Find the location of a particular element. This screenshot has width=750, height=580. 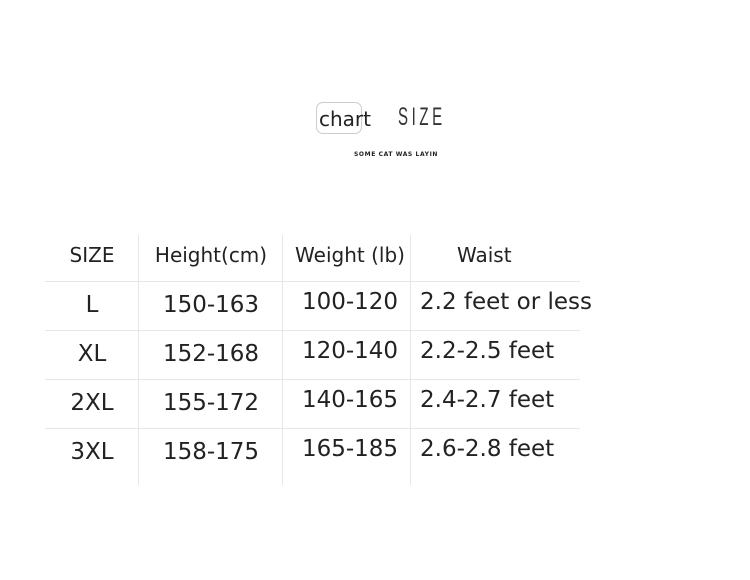

table-cell: 2.6-2.8 feet is located at coordinates (487, 449).